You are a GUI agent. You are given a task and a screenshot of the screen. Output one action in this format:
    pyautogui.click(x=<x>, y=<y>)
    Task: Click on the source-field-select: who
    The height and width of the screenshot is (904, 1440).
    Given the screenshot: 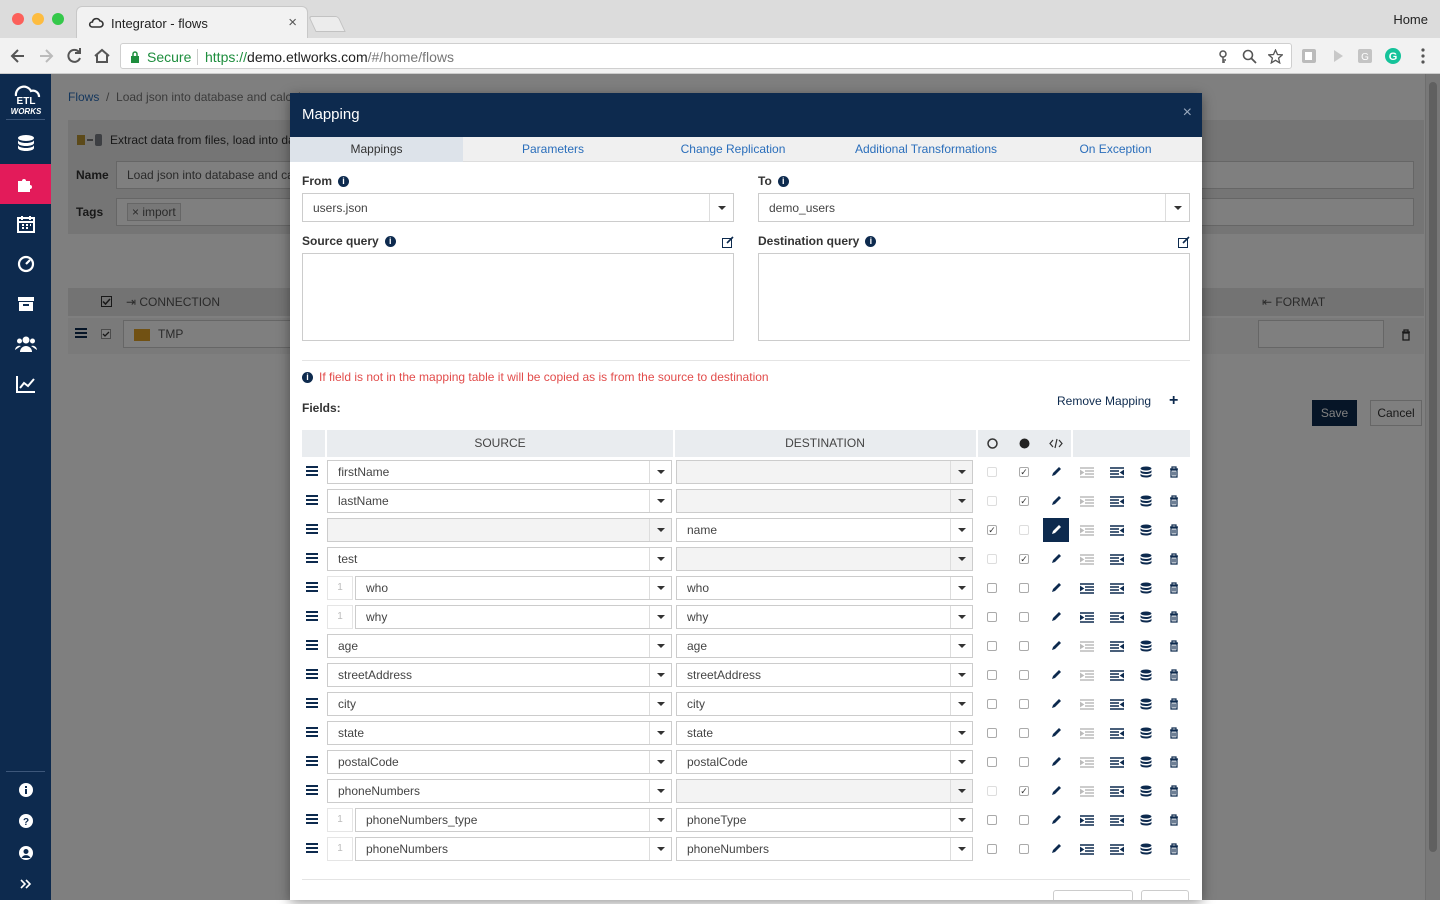 What is the action you would take?
    pyautogui.click(x=513, y=588)
    